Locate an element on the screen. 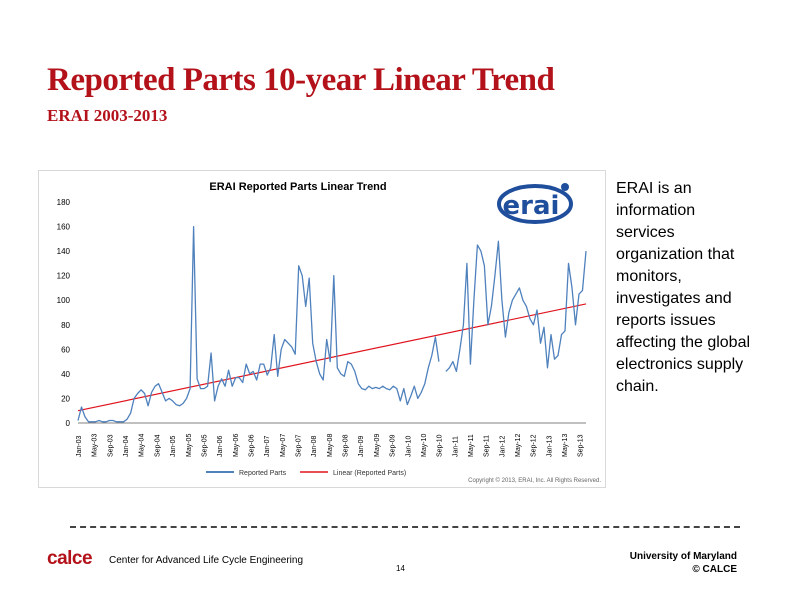  y-tick-label: 0 is located at coordinates (68, 423).